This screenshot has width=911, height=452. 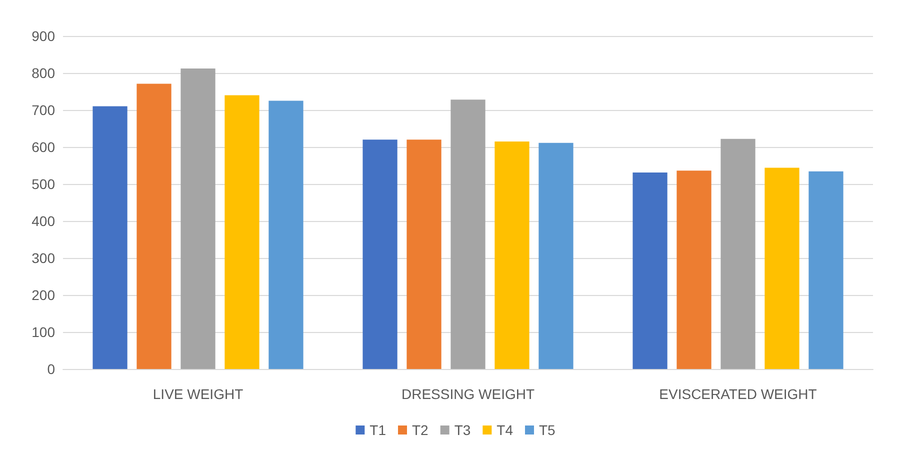 I want to click on legend-label: T2, so click(x=420, y=430).